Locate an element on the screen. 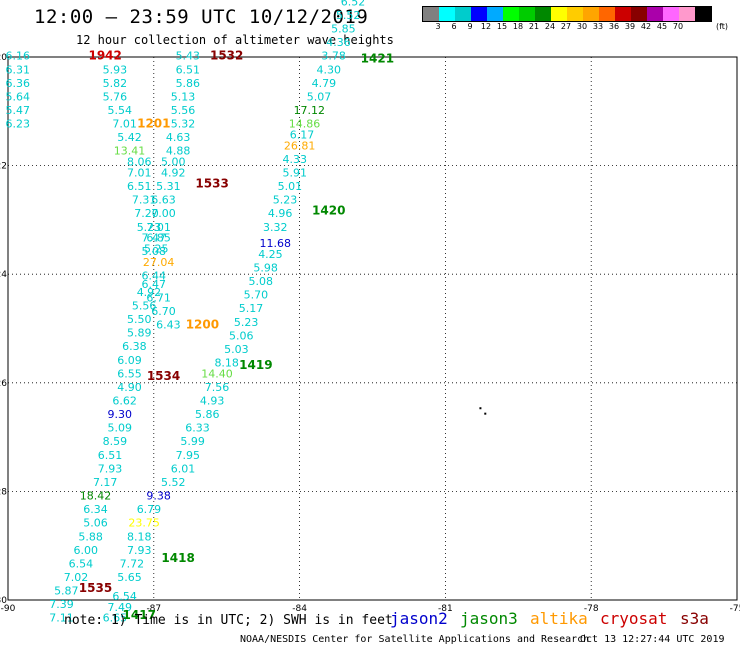 The height and width of the screenshot is (650, 740). track-time-label: 1417 is located at coordinates (139, 615).